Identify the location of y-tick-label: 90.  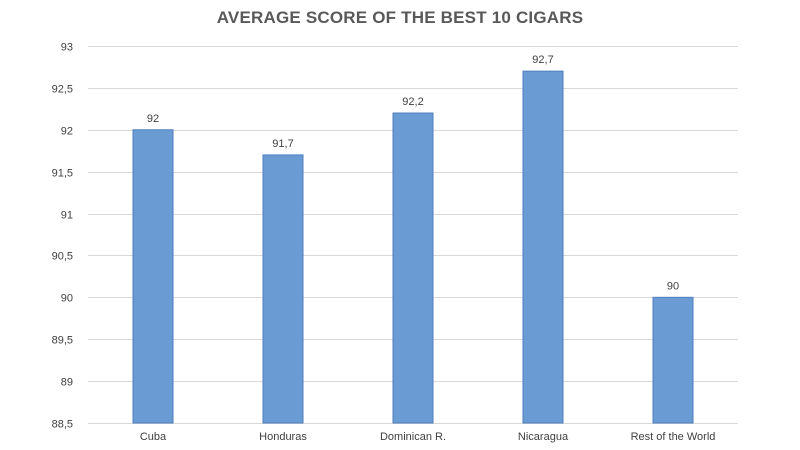
(67, 299).